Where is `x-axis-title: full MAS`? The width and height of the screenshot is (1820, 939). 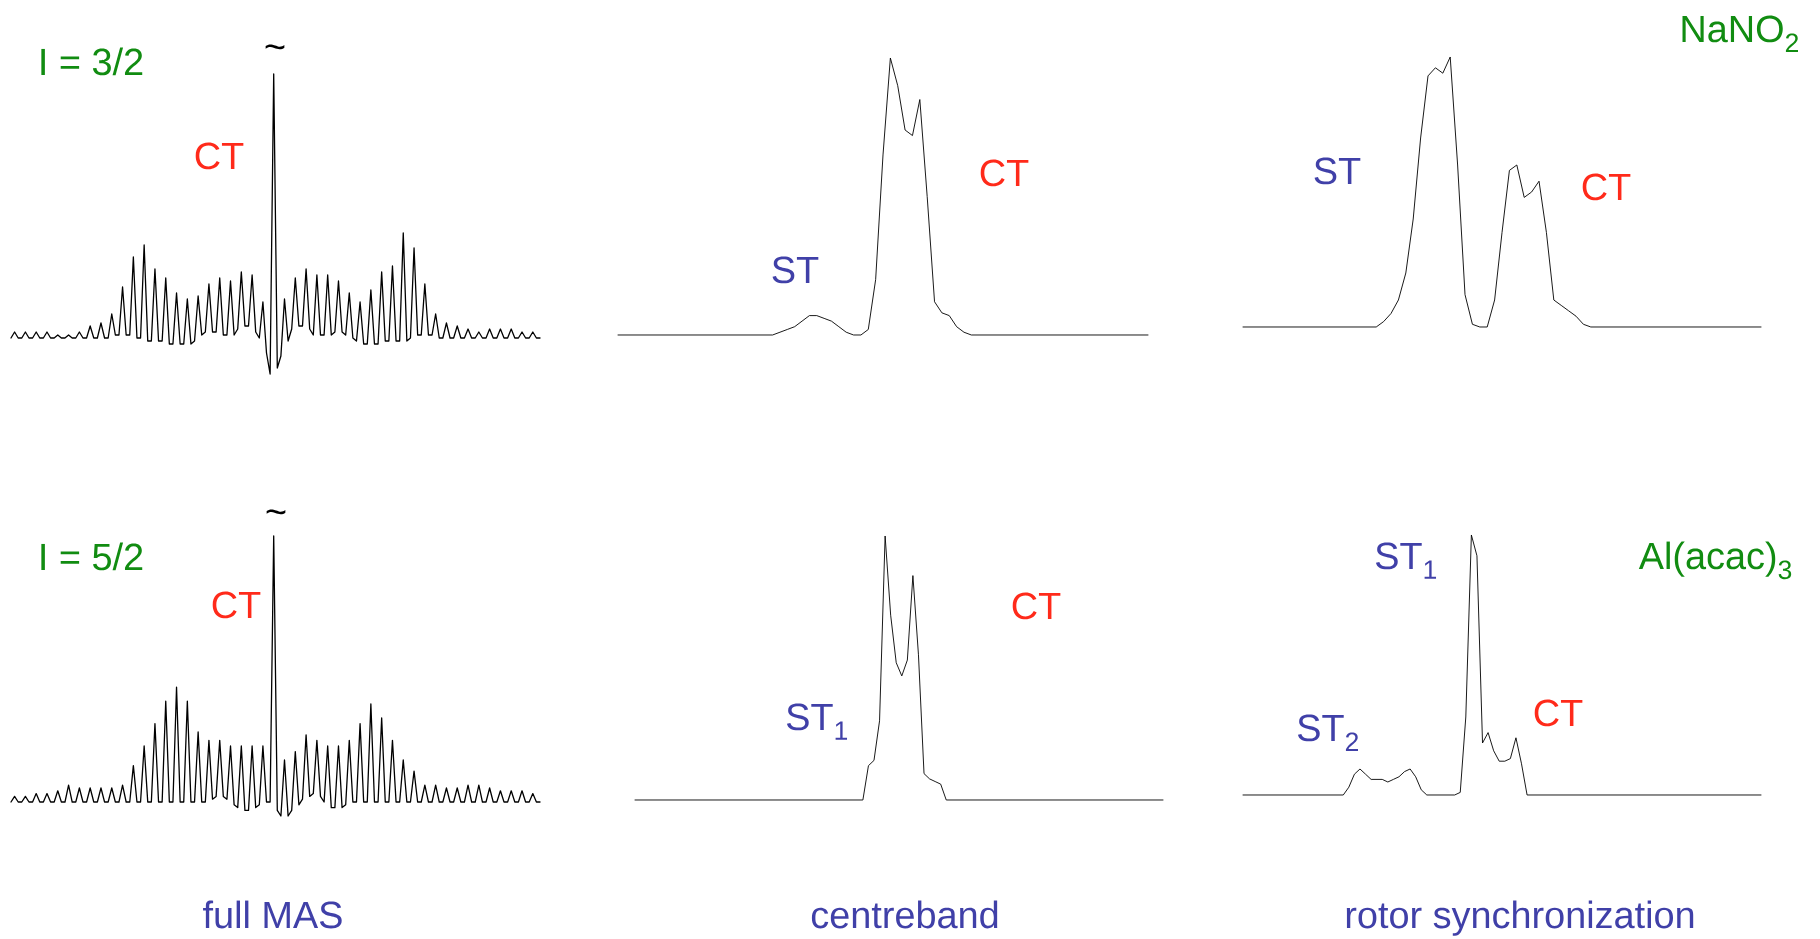 x-axis-title: full MAS is located at coordinates (272, 914).